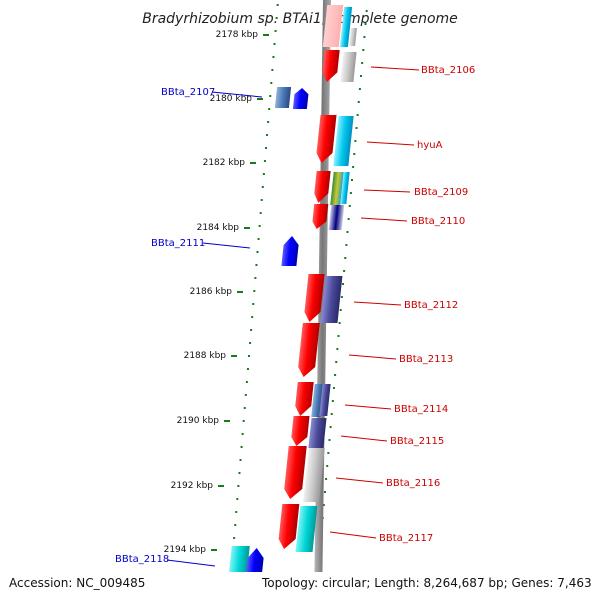 The image size is (600, 600). I want to click on kbp-tick-label: 2190 kbp, so click(198, 421).